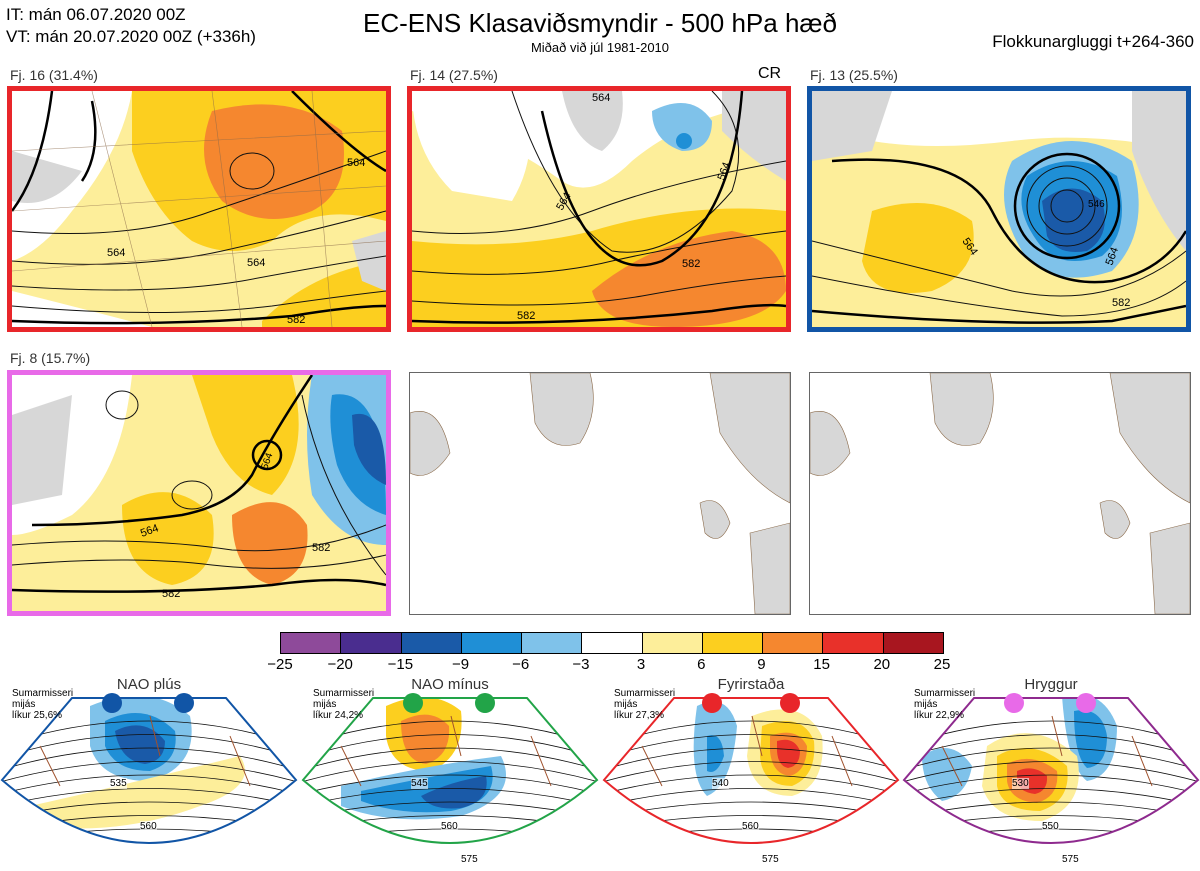 This screenshot has height=871, width=1200. I want to click on regime-contour-label: 535, so click(118, 783).